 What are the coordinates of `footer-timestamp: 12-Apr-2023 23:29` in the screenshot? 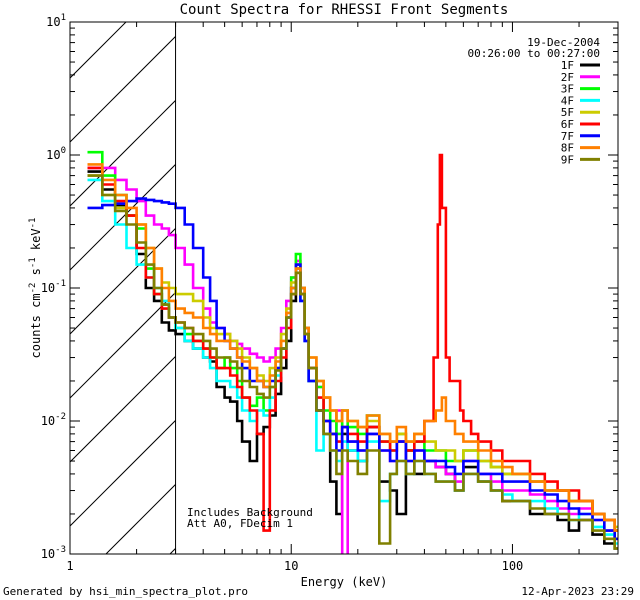 It's located at (577, 591).